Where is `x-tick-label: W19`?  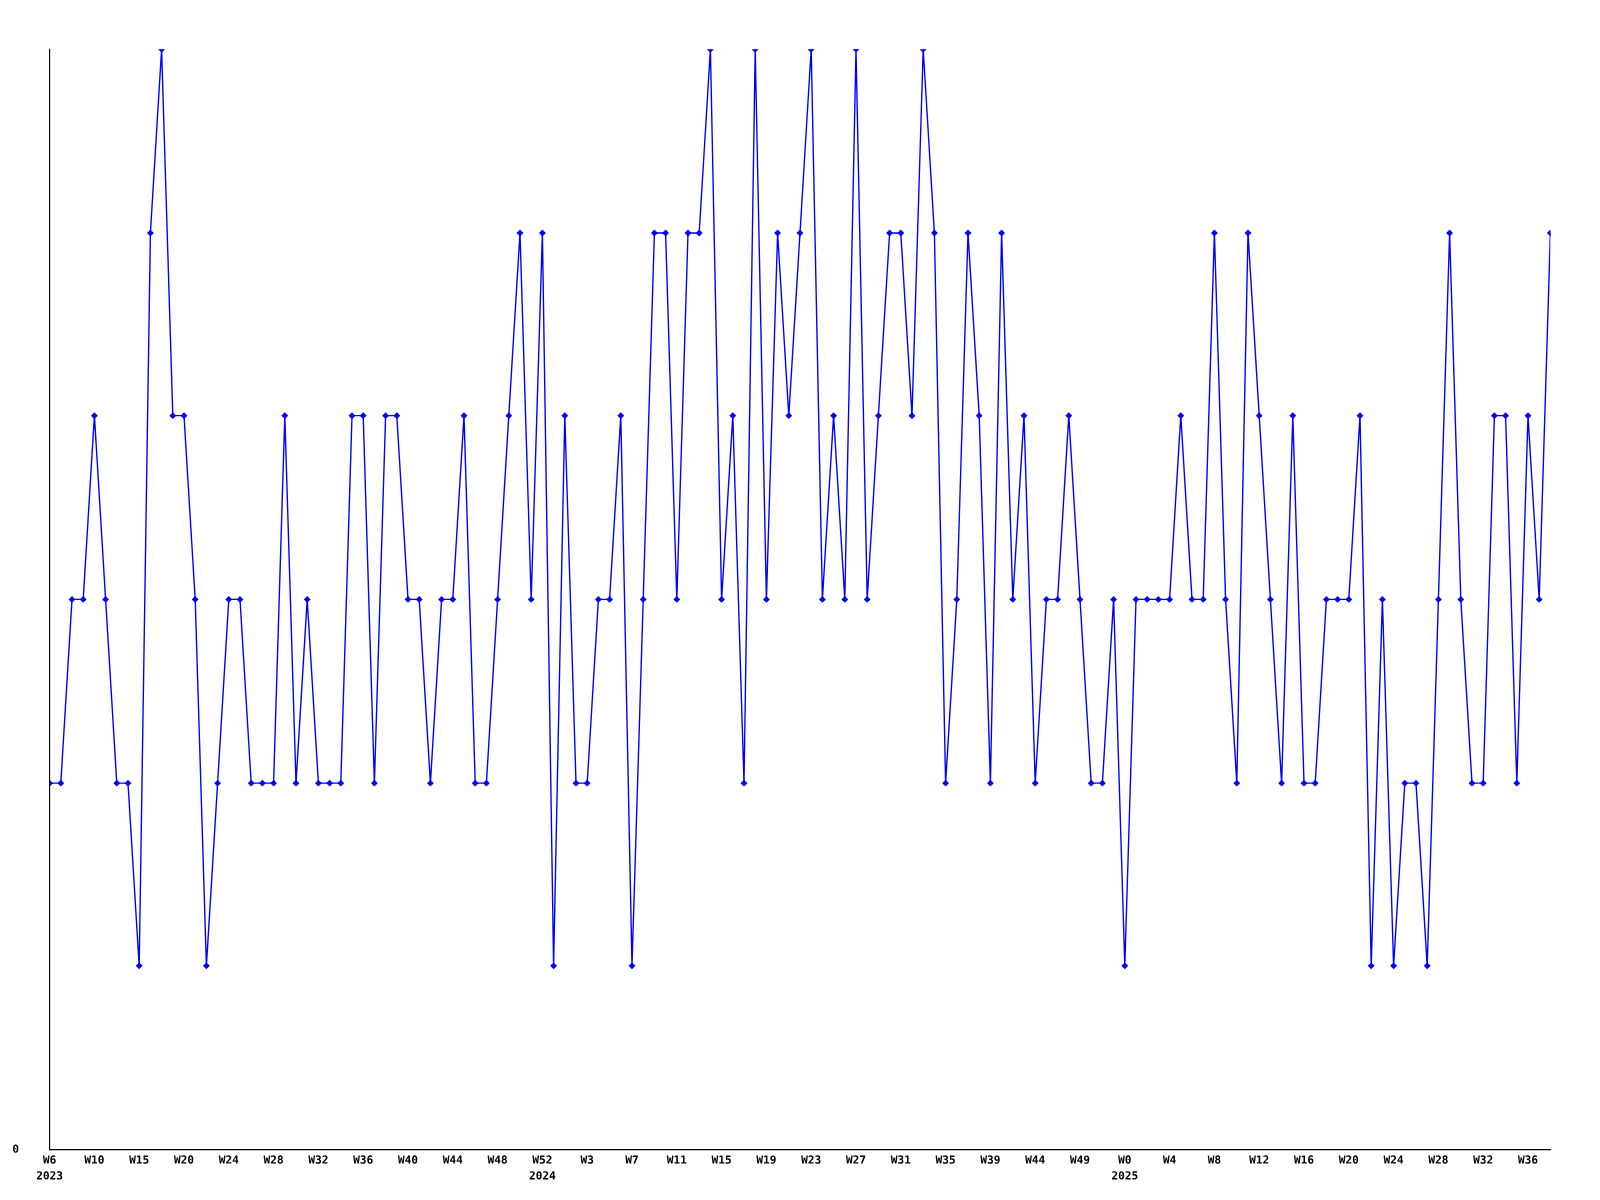 x-tick-label: W19 is located at coordinates (766, 1159).